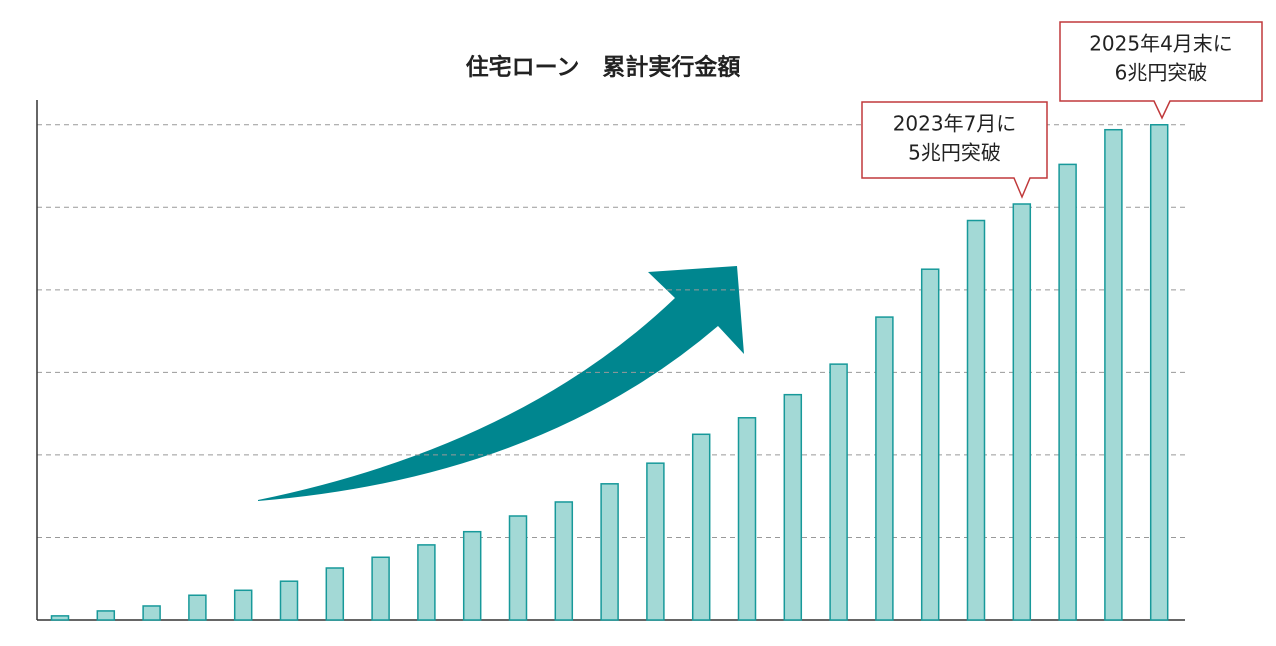  Describe the element at coordinates (1161, 73) in the screenshot. I see `callout-text: 6兆円突破` at that location.